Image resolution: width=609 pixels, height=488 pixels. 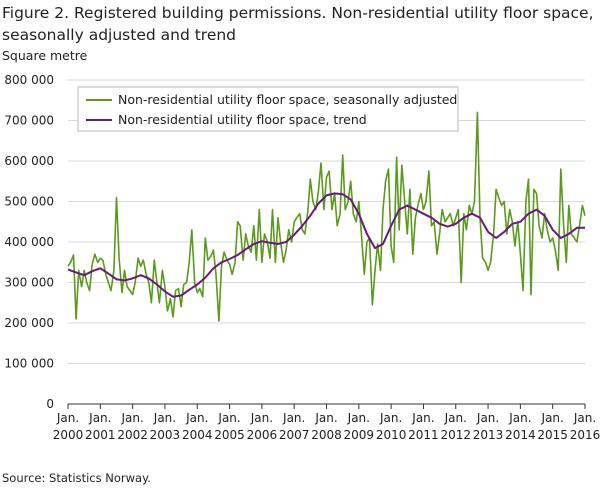 I want to click on x-tick-label: 2009, so click(x=359, y=435).